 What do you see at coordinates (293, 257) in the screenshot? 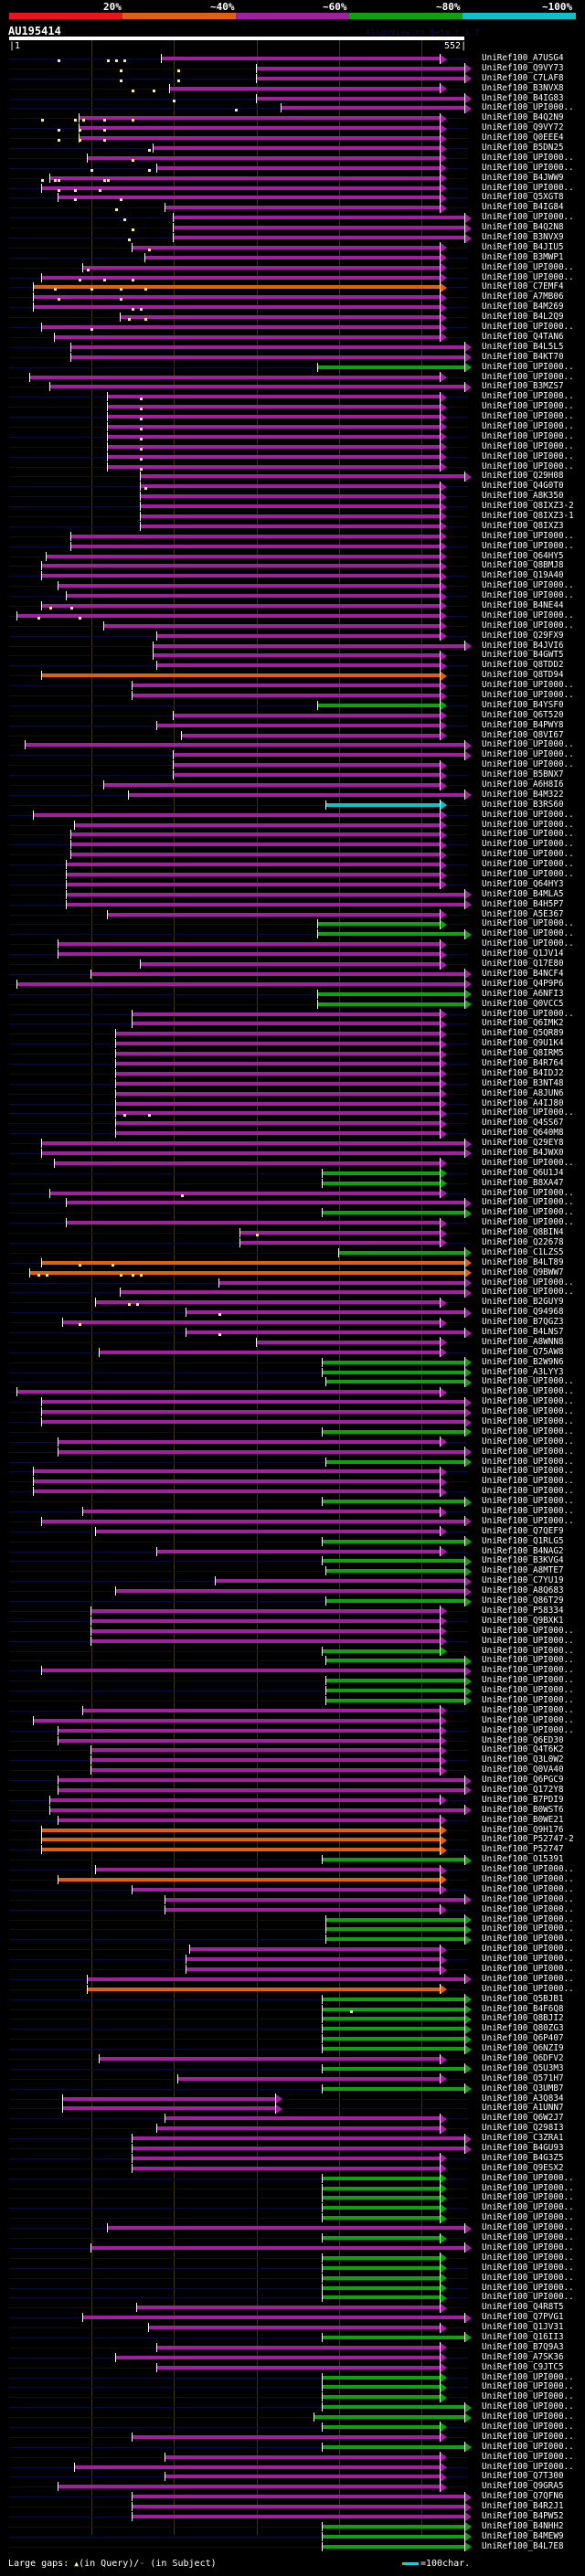
I see `hit-row: UniRef100_B3MWP1` at bounding box center [293, 257].